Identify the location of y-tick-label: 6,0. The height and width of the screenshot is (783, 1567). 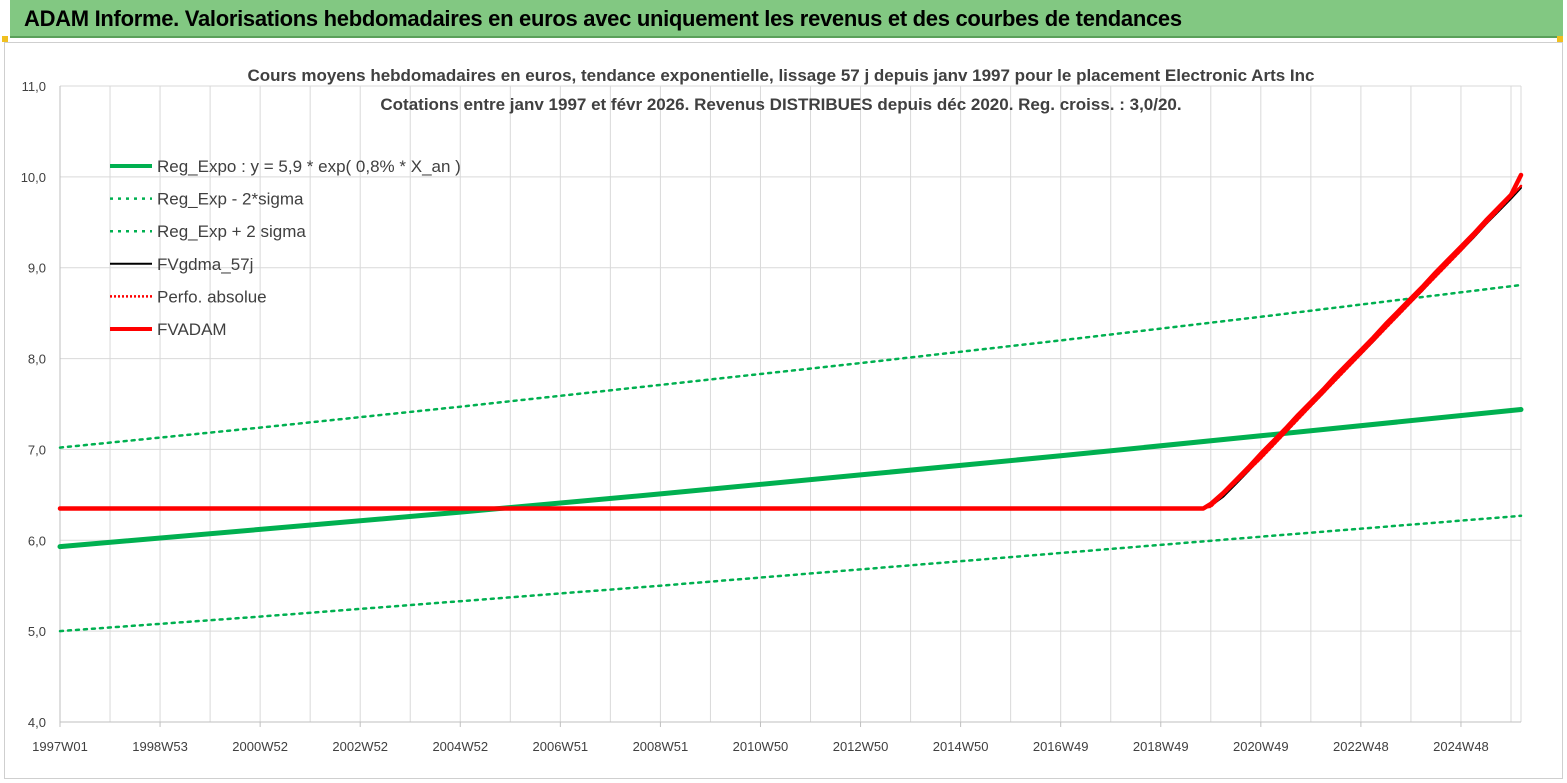
(37, 540).